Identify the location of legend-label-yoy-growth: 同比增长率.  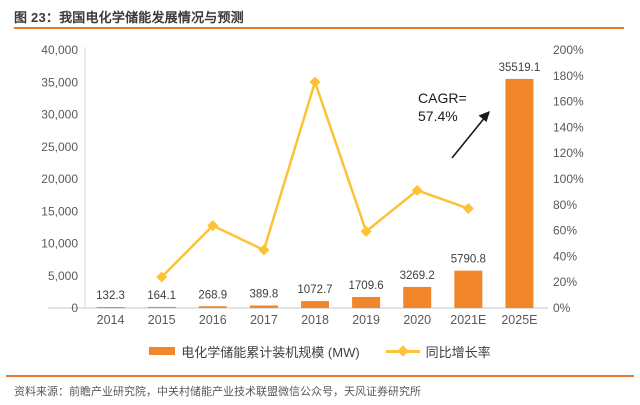
(458, 352).